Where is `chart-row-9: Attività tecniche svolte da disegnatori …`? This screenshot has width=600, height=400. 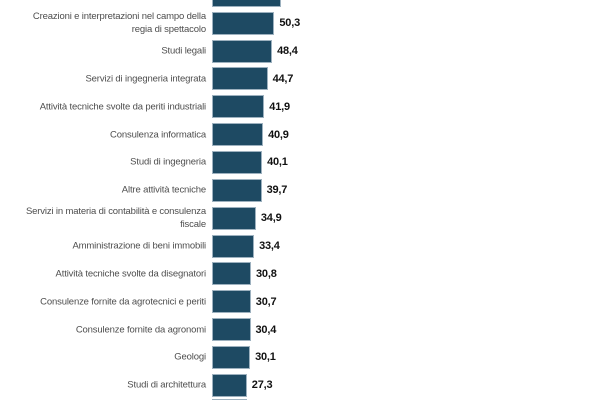
chart-row-9: Attività tecniche svolte da disegnatori … is located at coordinates (300, 274).